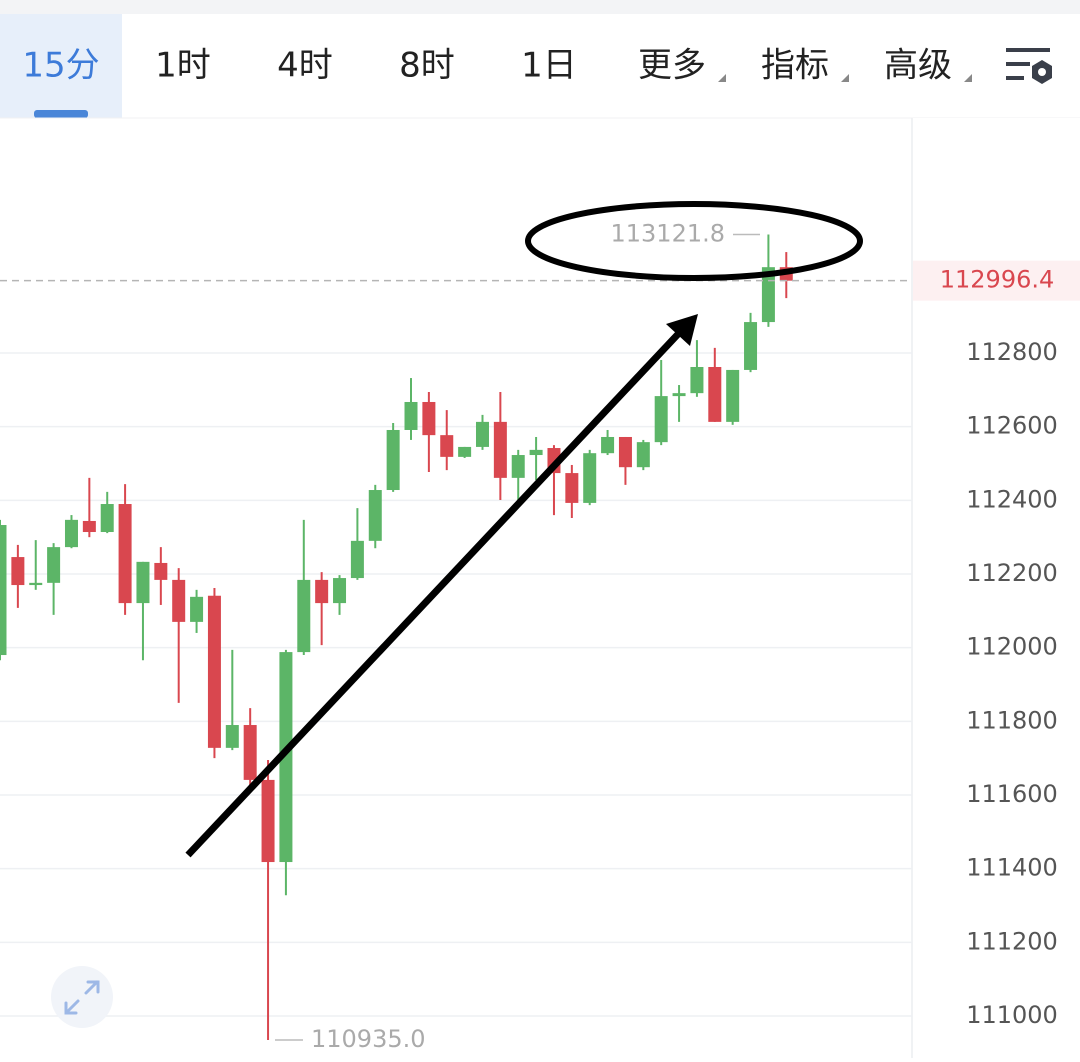 The height and width of the screenshot is (1062, 1080). Describe the element at coordinates (1012, 499) in the screenshot. I see `y-tick-label: 112400` at that location.